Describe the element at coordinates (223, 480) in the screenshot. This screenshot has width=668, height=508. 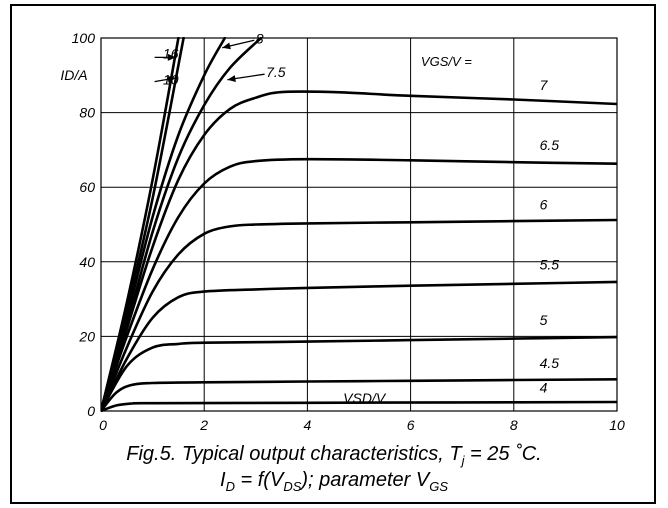
I see `caption-text: I` at that location.